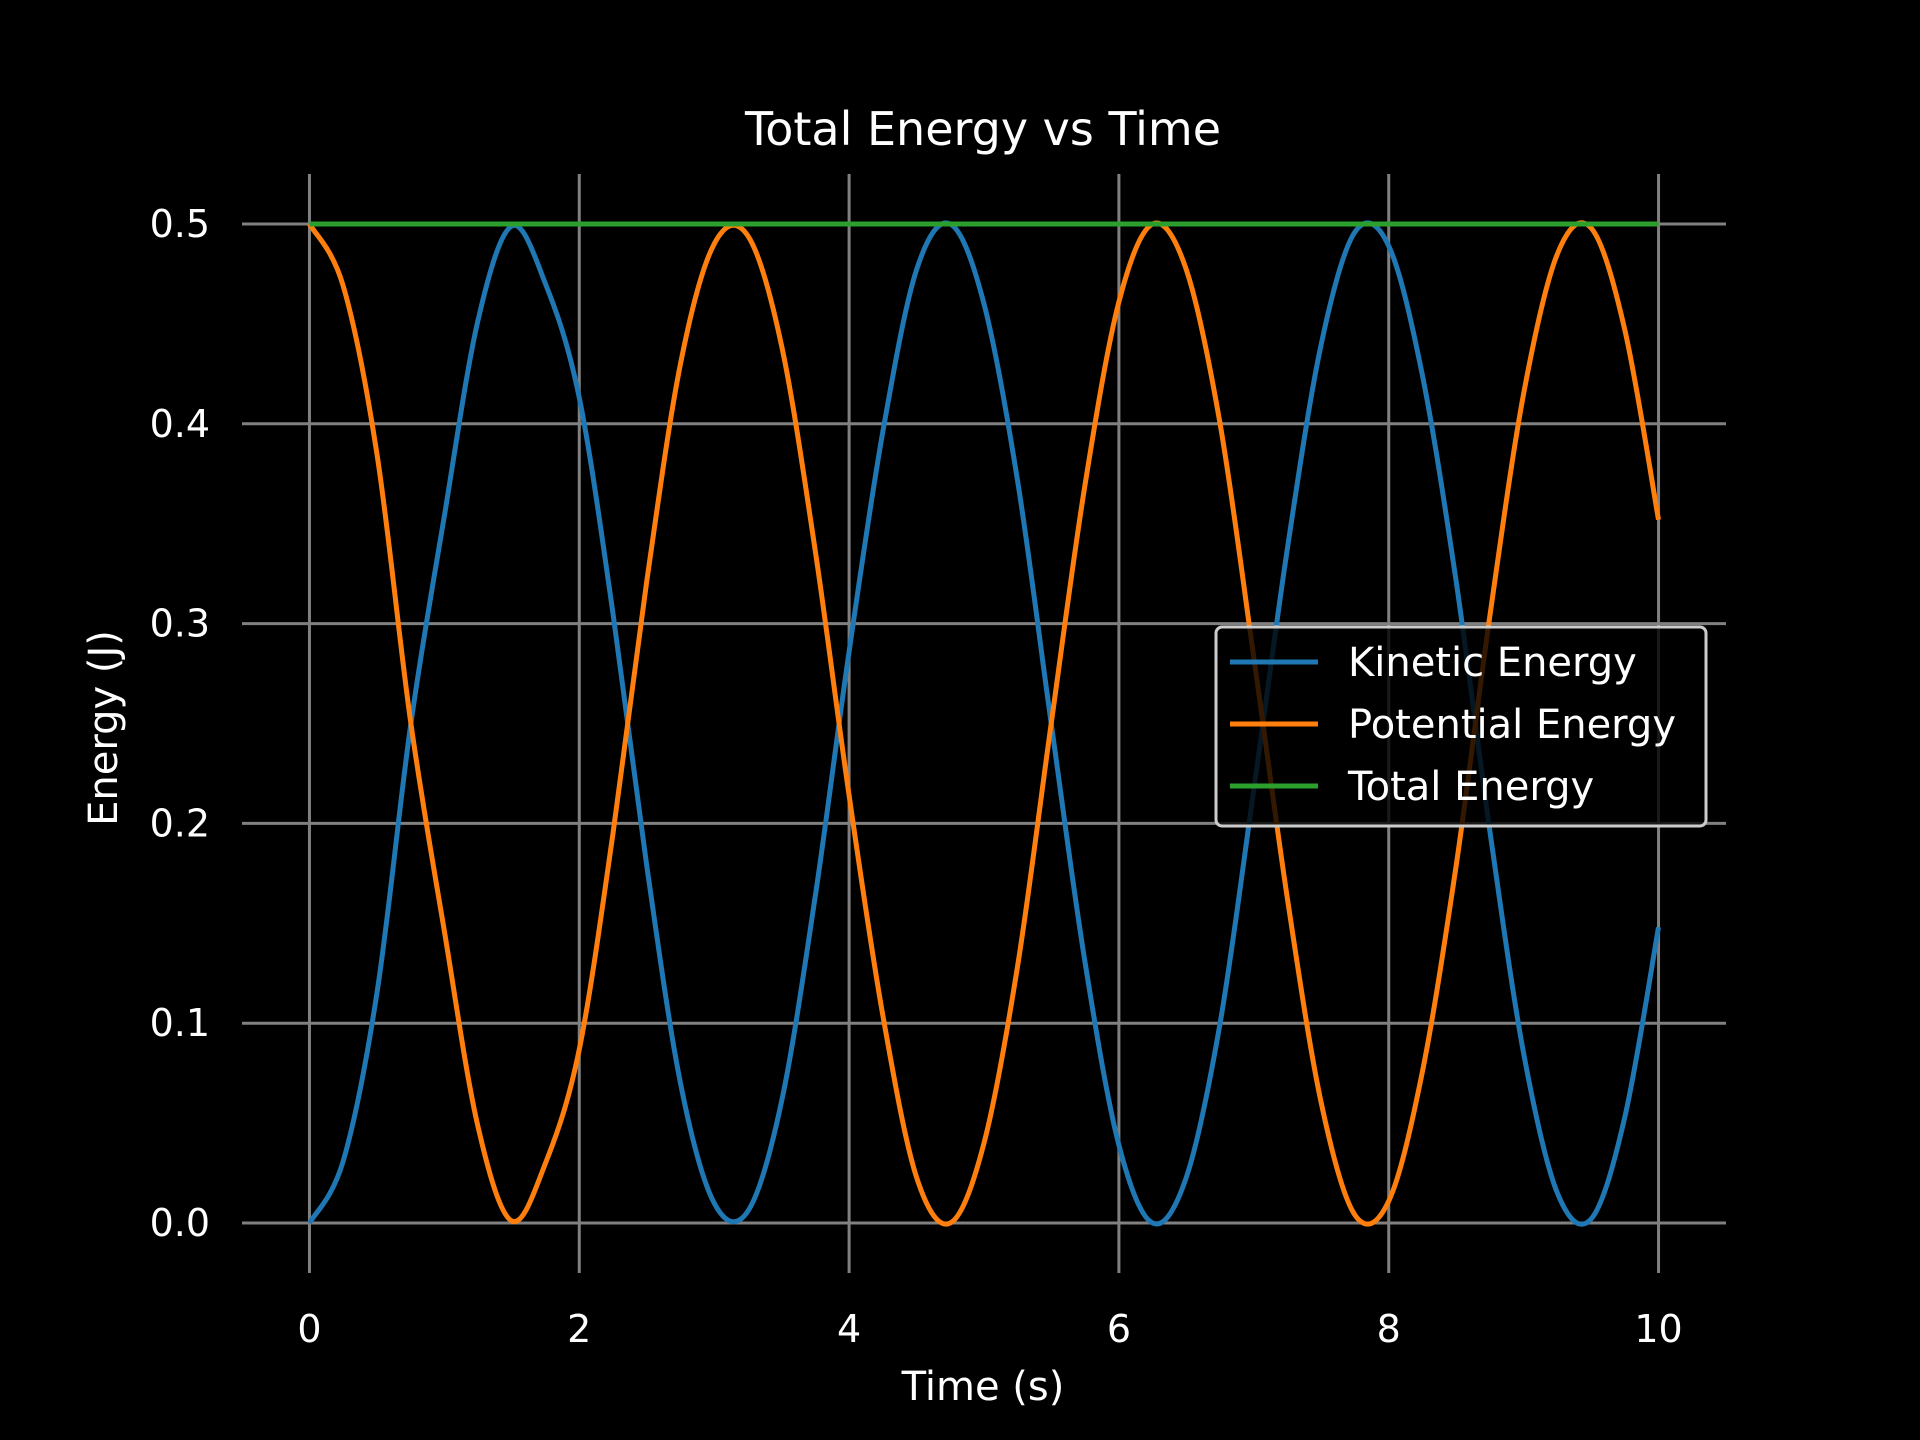  What do you see at coordinates (1470, 787) in the screenshot?
I see `total-energy-legend-label: Total Energy` at bounding box center [1470, 787].